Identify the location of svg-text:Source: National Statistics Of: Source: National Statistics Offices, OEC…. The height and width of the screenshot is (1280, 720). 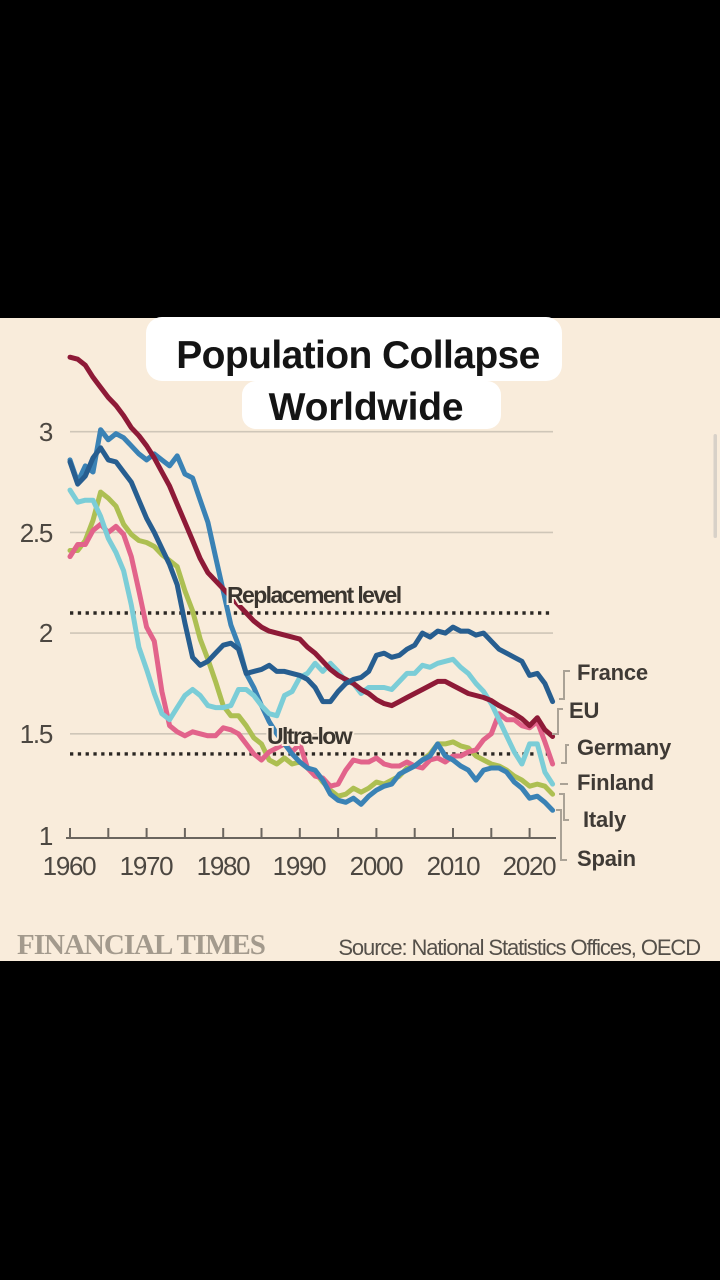
(519, 947).